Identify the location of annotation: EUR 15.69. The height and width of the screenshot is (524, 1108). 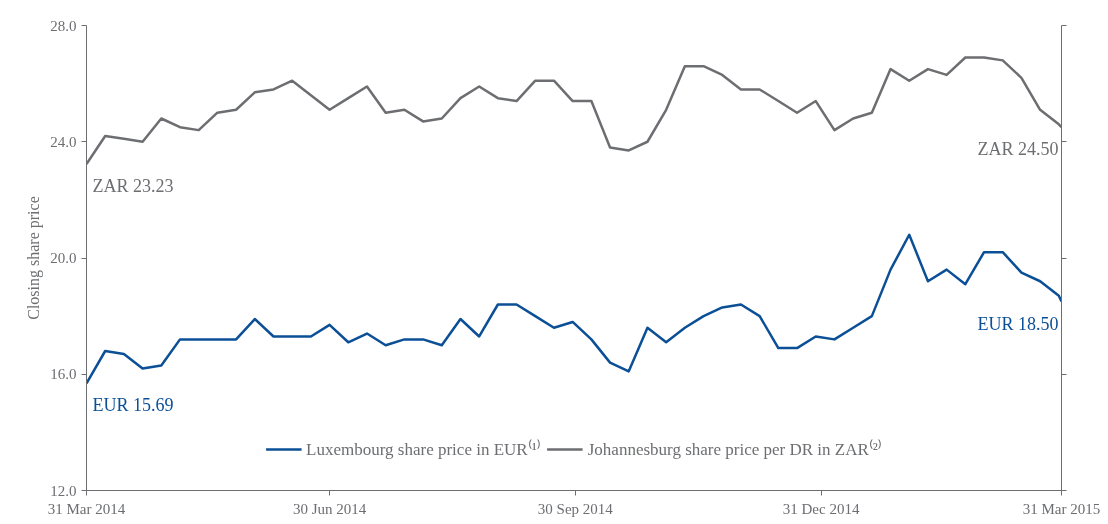
(133, 405).